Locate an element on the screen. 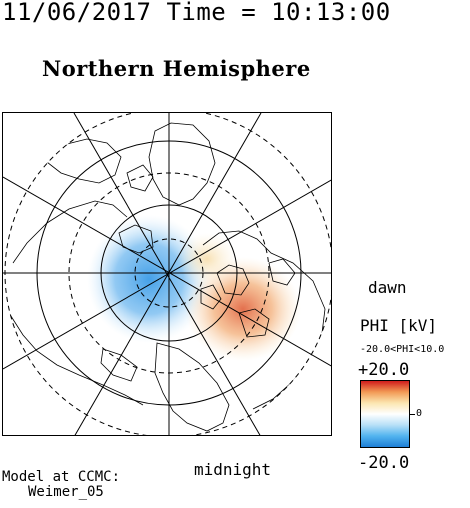 Image resolution: width=470 pixels, height=508 pixels. legend-max-label: +20.0 is located at coordinates (384, 370).